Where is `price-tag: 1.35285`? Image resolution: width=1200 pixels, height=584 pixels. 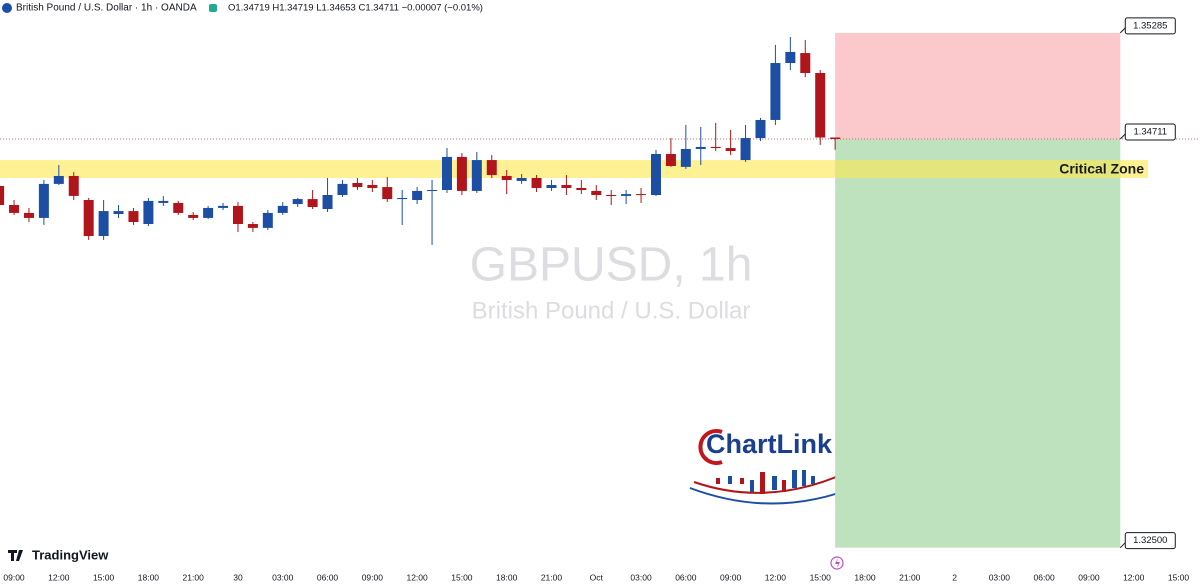 price-tag: 1.35285 is located at coordinates (1150, 25).